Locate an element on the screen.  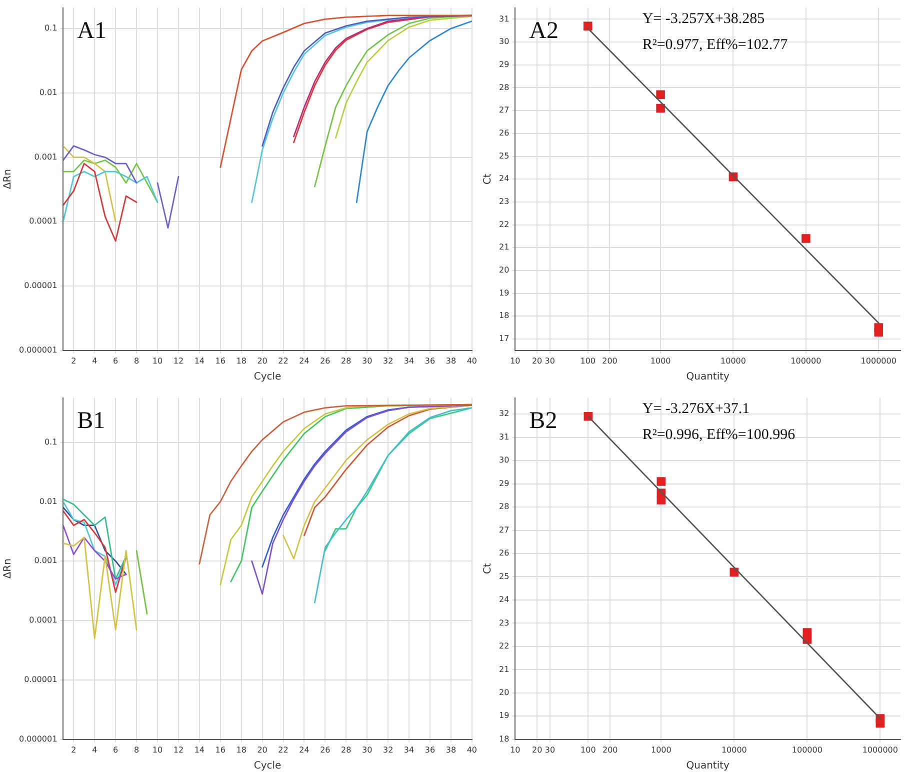
y-tick-label: 32 is located at coordinates (504, 413).